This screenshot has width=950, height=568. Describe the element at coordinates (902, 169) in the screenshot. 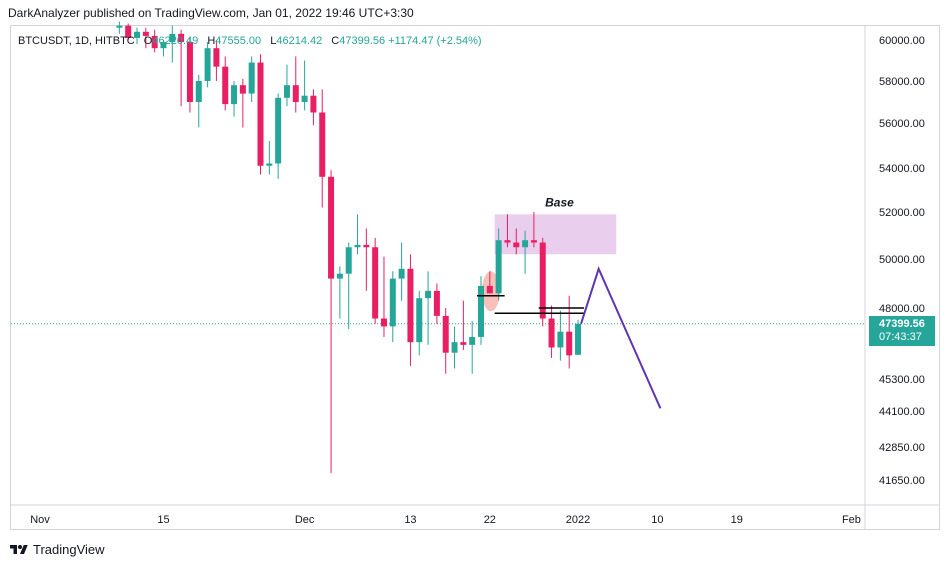

I see `y-tick-label: 54000.00` at that location.